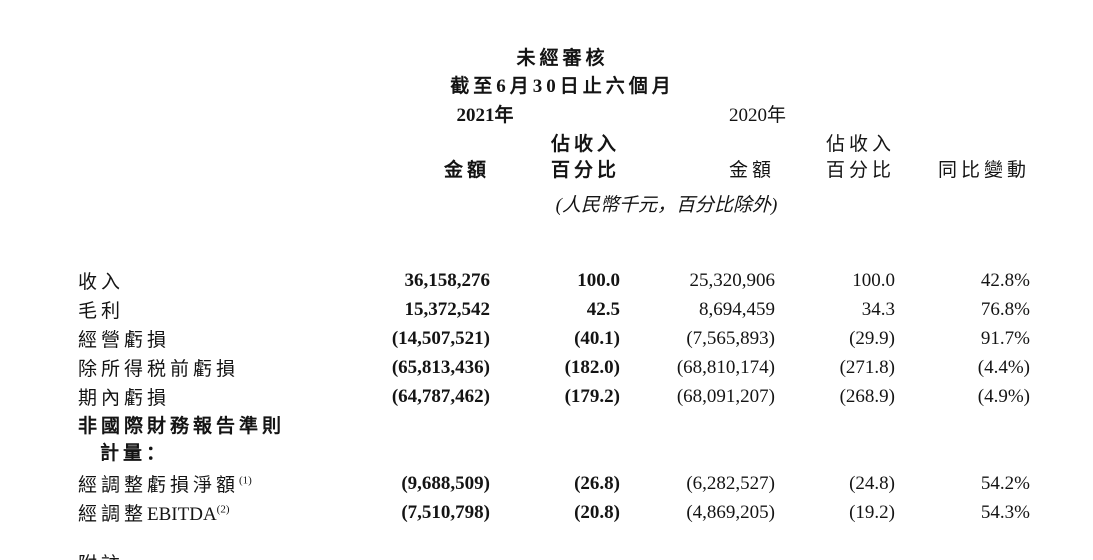 This screenshot has height=560, width=1093. Describe the element at coordinates (562, 58) in the screenshot. I see `unaudited-title: 未經審核` at that location.